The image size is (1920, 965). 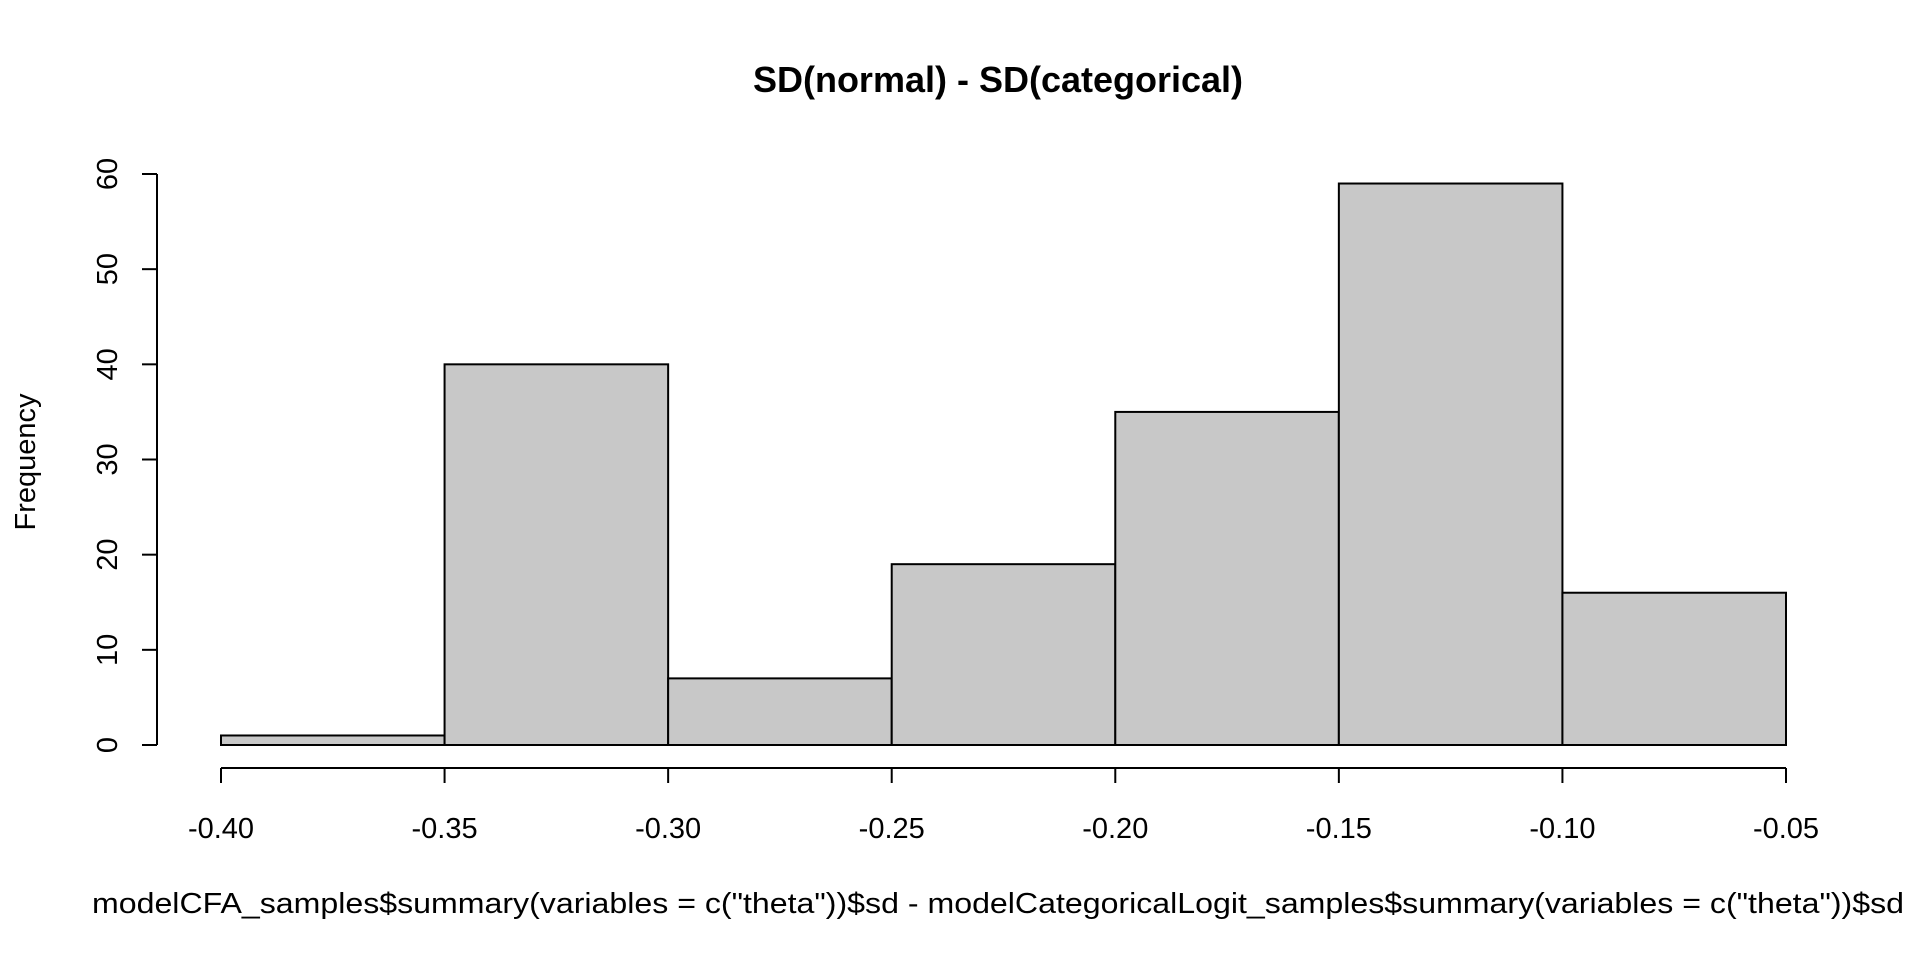 I want to click on x-tick-label: -0.10, so click(x=1562, y=829).